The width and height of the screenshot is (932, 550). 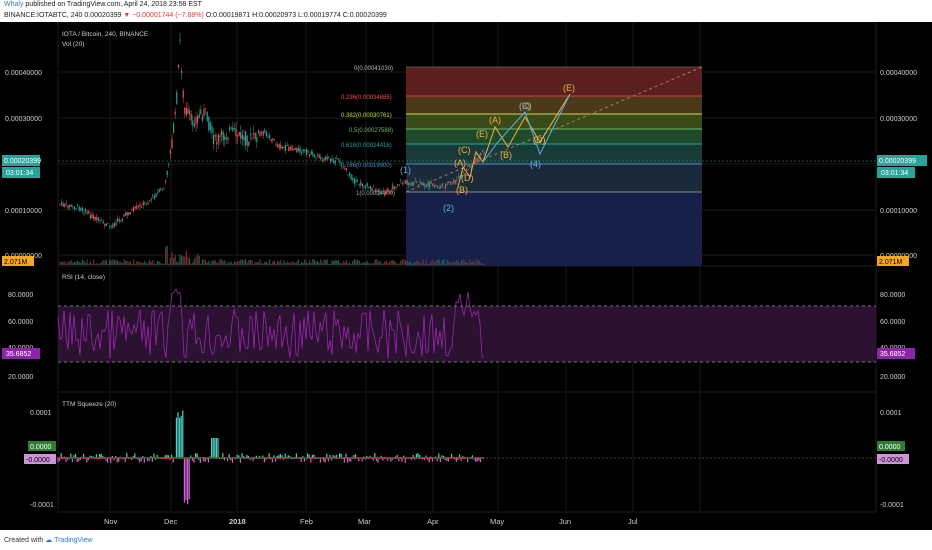 What do you see at coordinates (902, 160) in the screenshot?
I see `price-tag-right-bg` at bounding box center [902, 160].